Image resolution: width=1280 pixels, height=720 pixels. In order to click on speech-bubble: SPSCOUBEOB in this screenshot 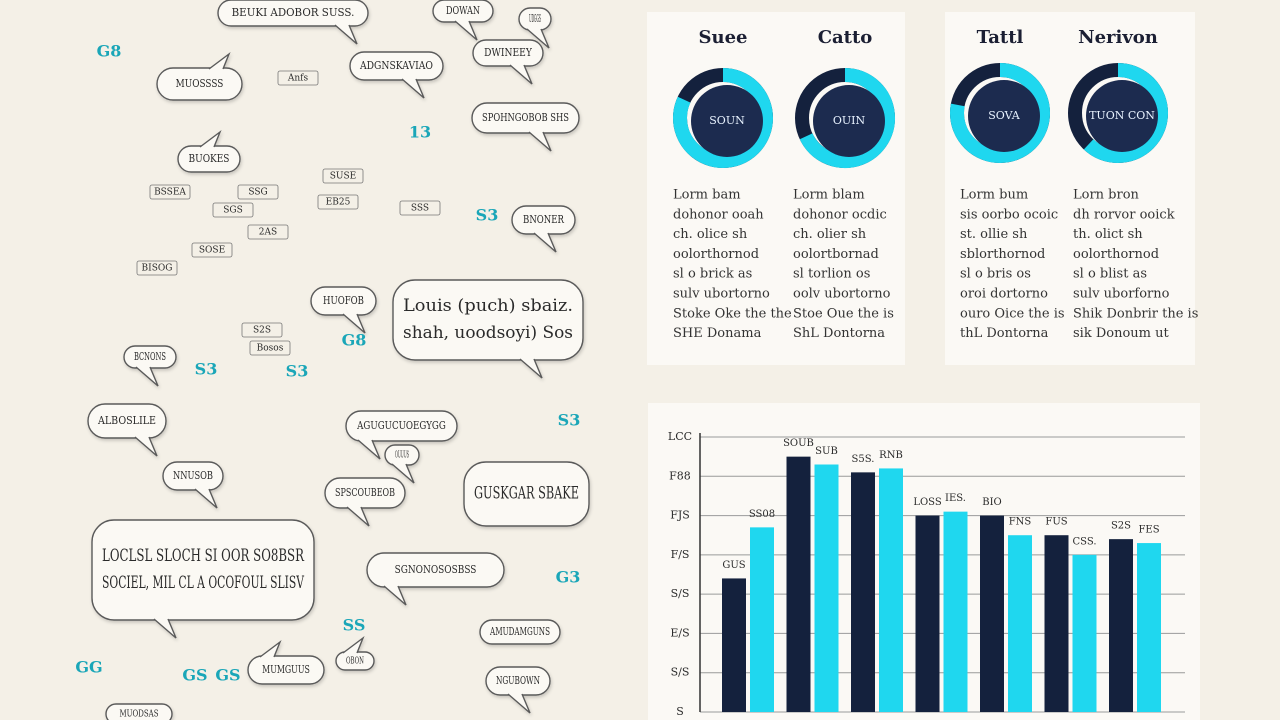, I will do `click(365, 502)`.